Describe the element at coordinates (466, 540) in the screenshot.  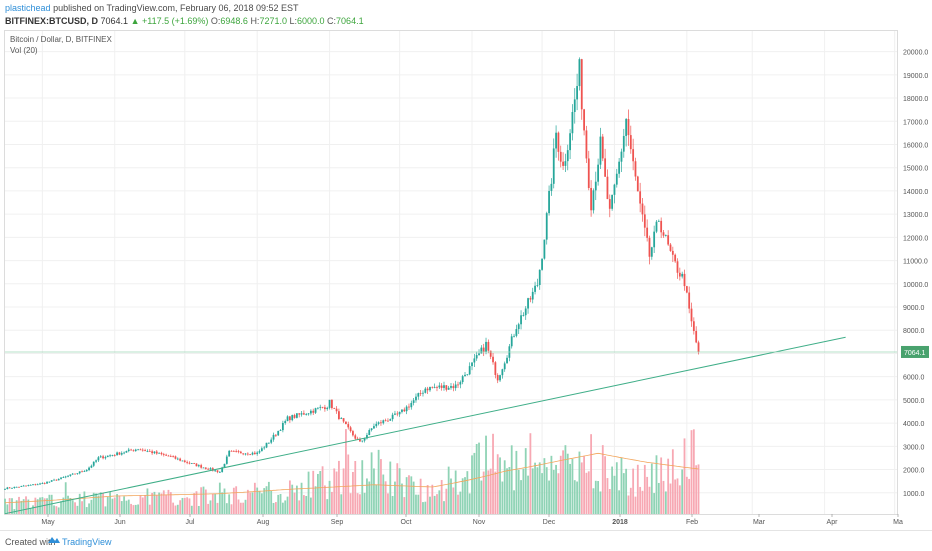
I see `footer: Created with TradingView` at that location.